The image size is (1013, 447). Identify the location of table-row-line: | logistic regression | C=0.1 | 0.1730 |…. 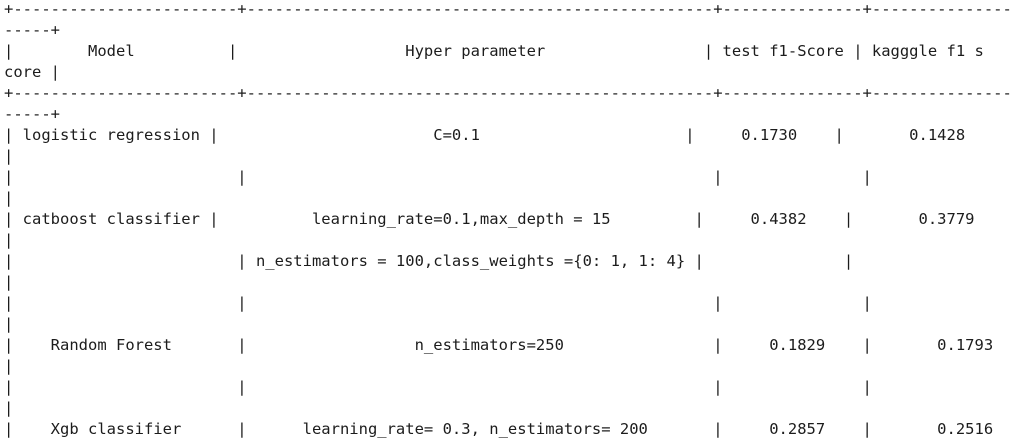
(485, 135).